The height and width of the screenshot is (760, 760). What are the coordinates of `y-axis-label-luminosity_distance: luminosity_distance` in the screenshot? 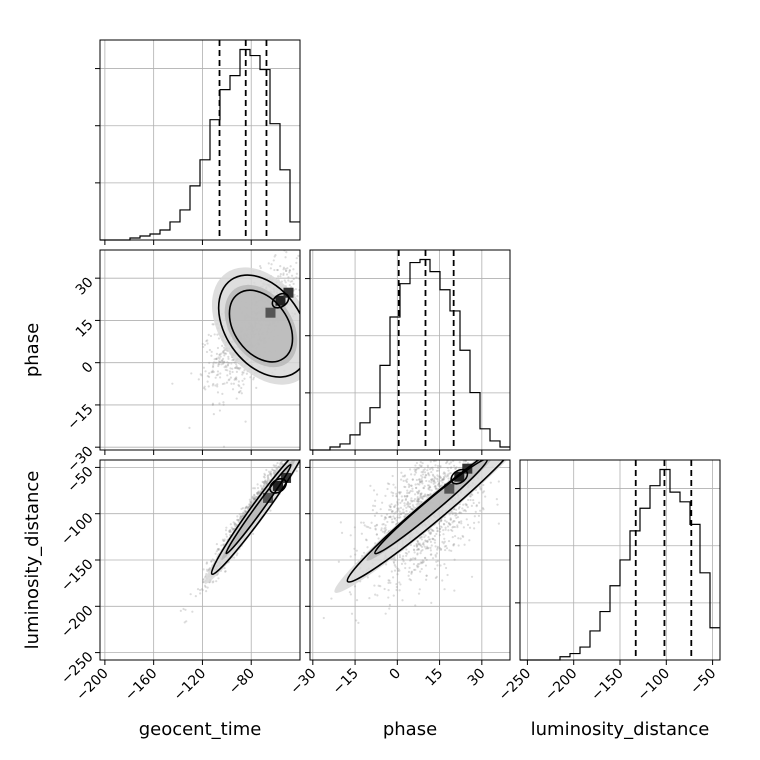 It's located at (32, 560).